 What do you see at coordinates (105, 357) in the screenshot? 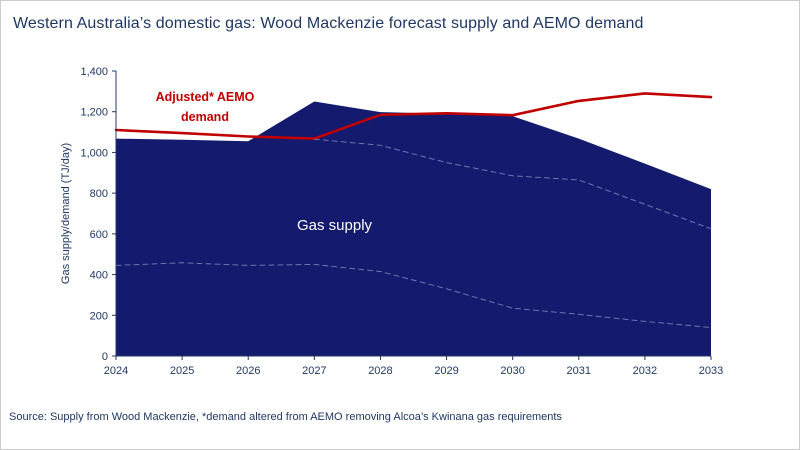
I see `y-tick-label: 0` at bounding box center [105, 357].